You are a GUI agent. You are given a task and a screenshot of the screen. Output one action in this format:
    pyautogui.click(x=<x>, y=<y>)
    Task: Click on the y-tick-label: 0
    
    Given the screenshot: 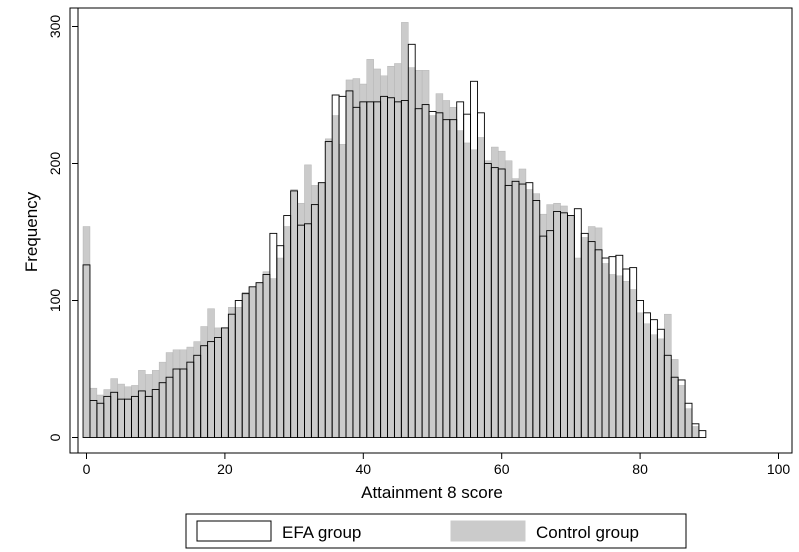 What is the action you would take?
    pyautogui.click(x=55, y=437)
    